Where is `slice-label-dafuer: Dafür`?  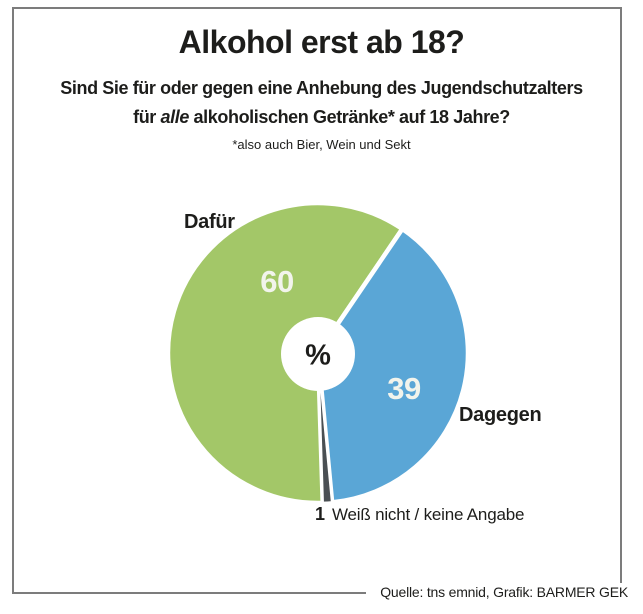 slice-label-dafuer: Dafür is located at coordinates (209, 222).